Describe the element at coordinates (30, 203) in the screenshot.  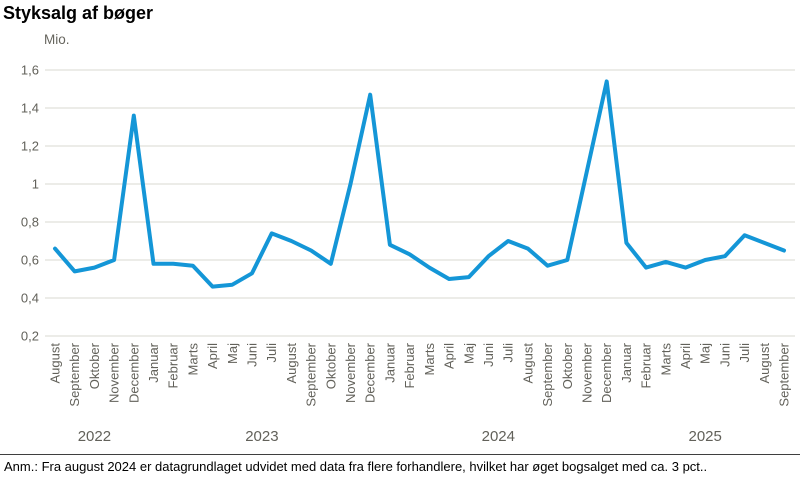
I see `y-axis-tick-labels: 0,2 0,4 0,6 0,8 1 1,2 1,4 1,6` at that location.